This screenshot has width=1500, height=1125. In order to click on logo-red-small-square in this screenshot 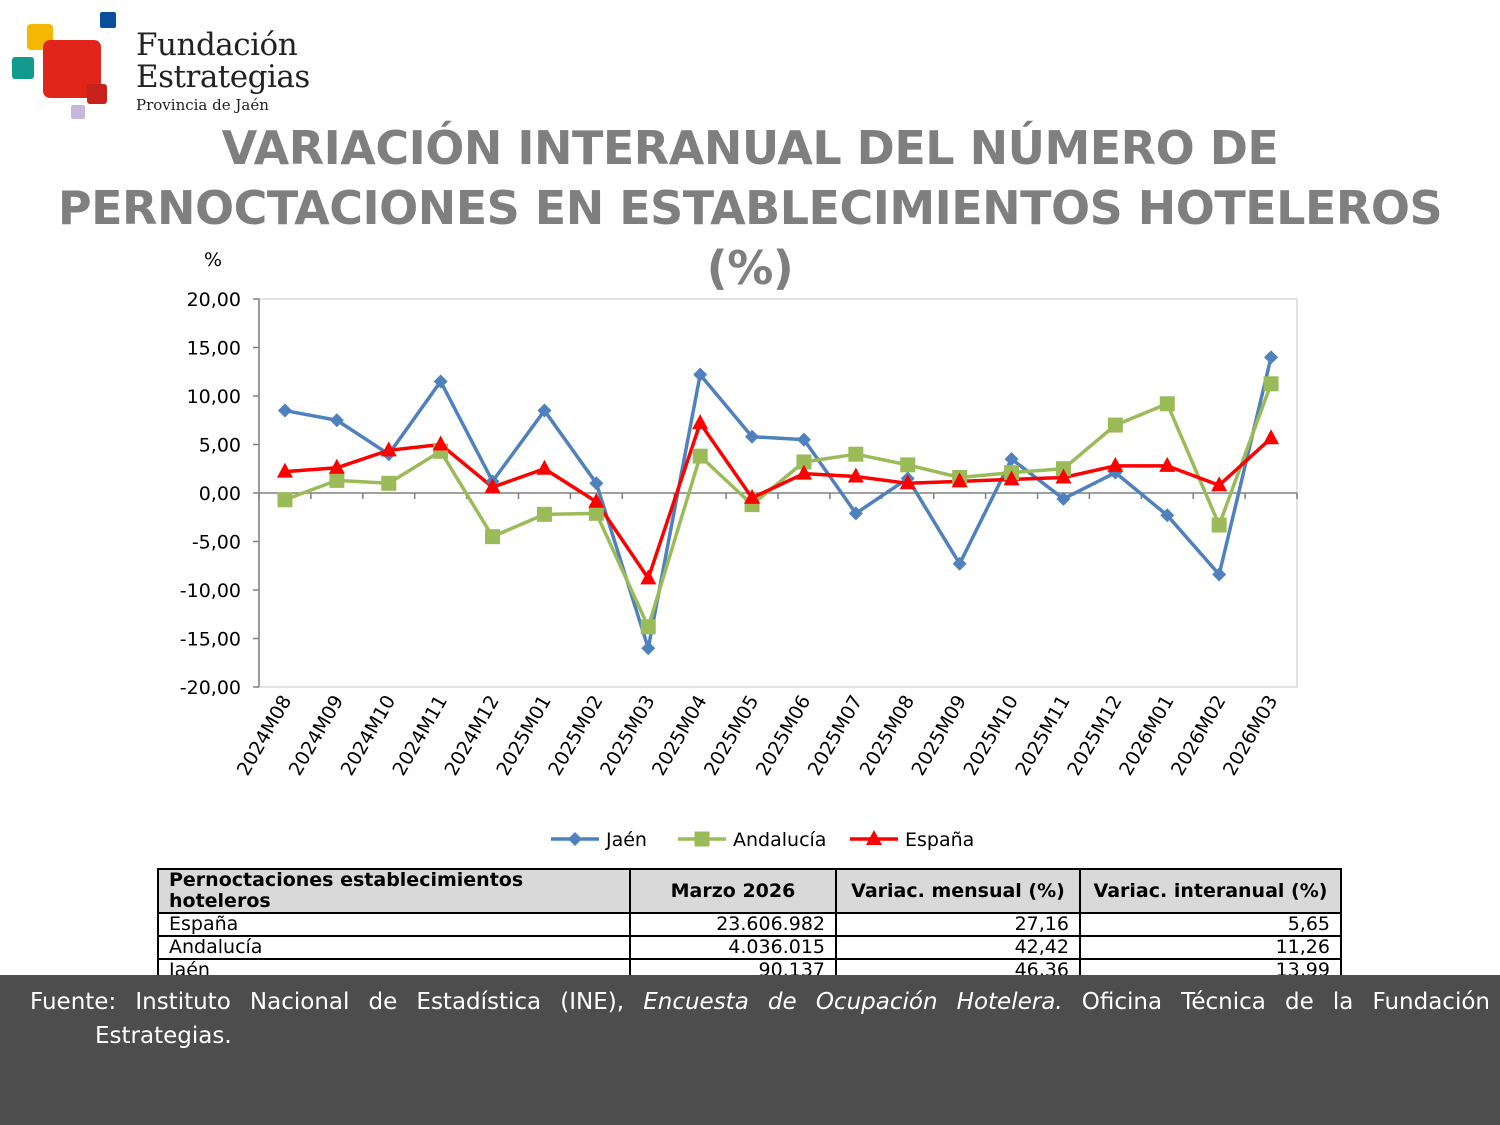, I will do `click(97, 94)`.